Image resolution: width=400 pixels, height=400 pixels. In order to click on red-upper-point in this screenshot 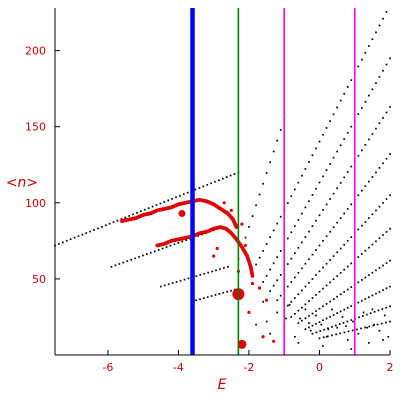, I will do `click(236, 227)`.